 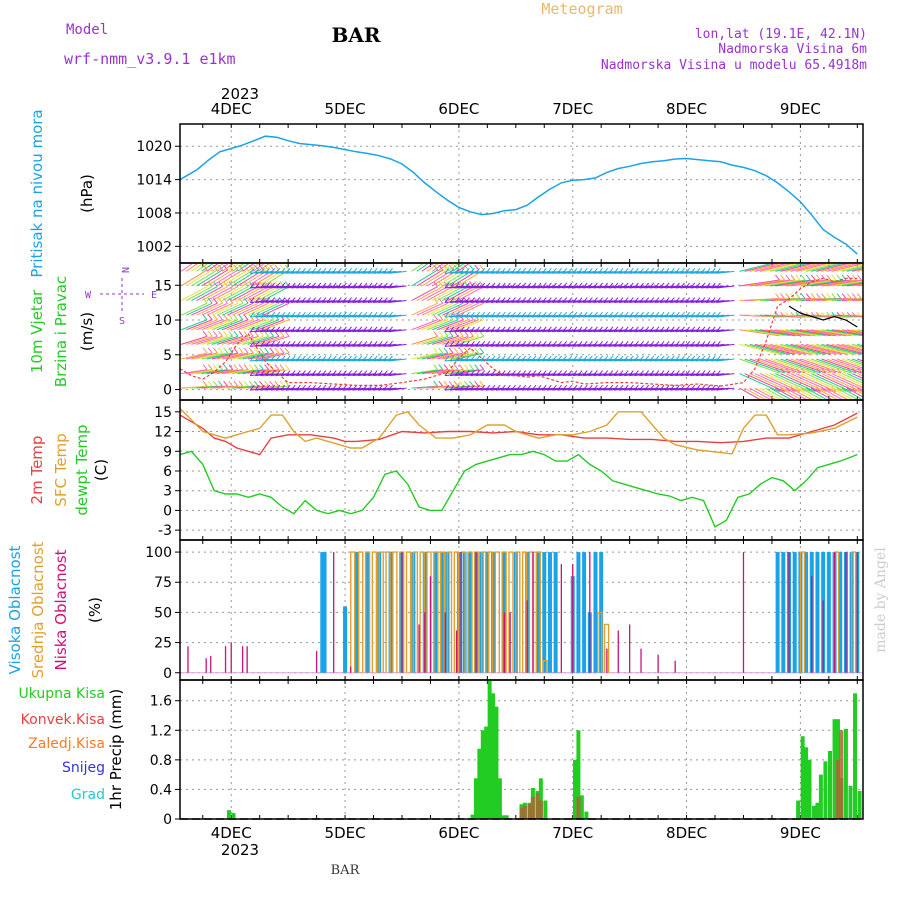 What do you see at coordinates (809, 789) in the screenshot?
I see `total-precip-bar` at bounding box center [809, 789].